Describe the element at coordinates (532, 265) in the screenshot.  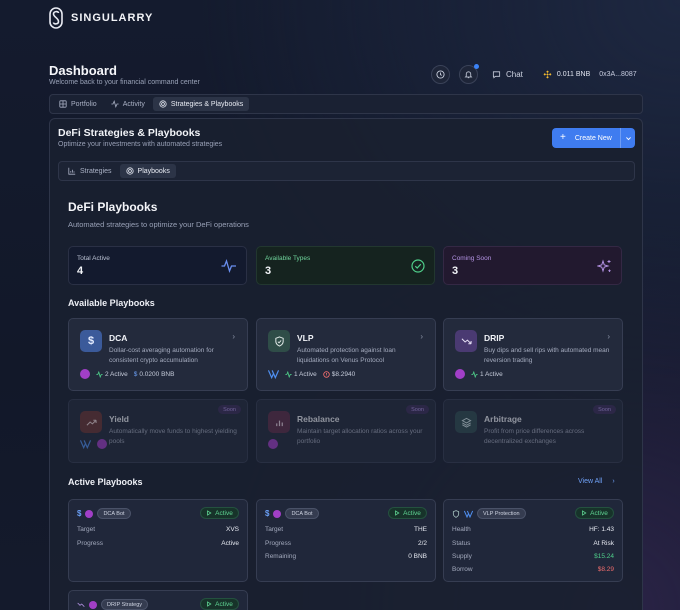
I see `stat-coming-soon: Coming Soon 3` at that location.